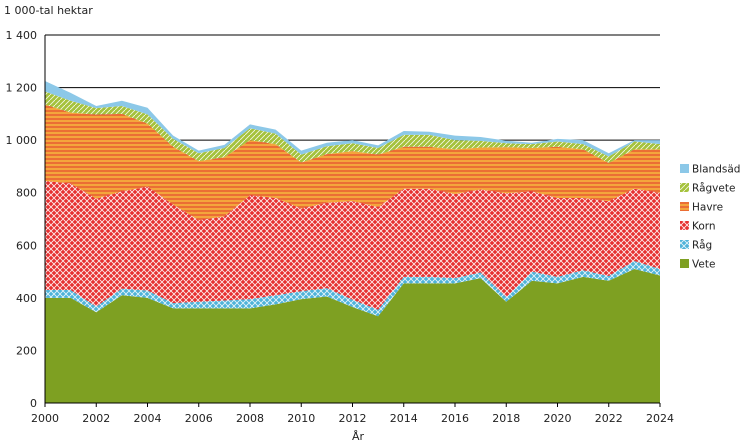 The image size is (740, 444). What do you see at coordinates (358, 436) in the screenshot?
I see `x-axis-title: År` at bounding box center [358, 436].